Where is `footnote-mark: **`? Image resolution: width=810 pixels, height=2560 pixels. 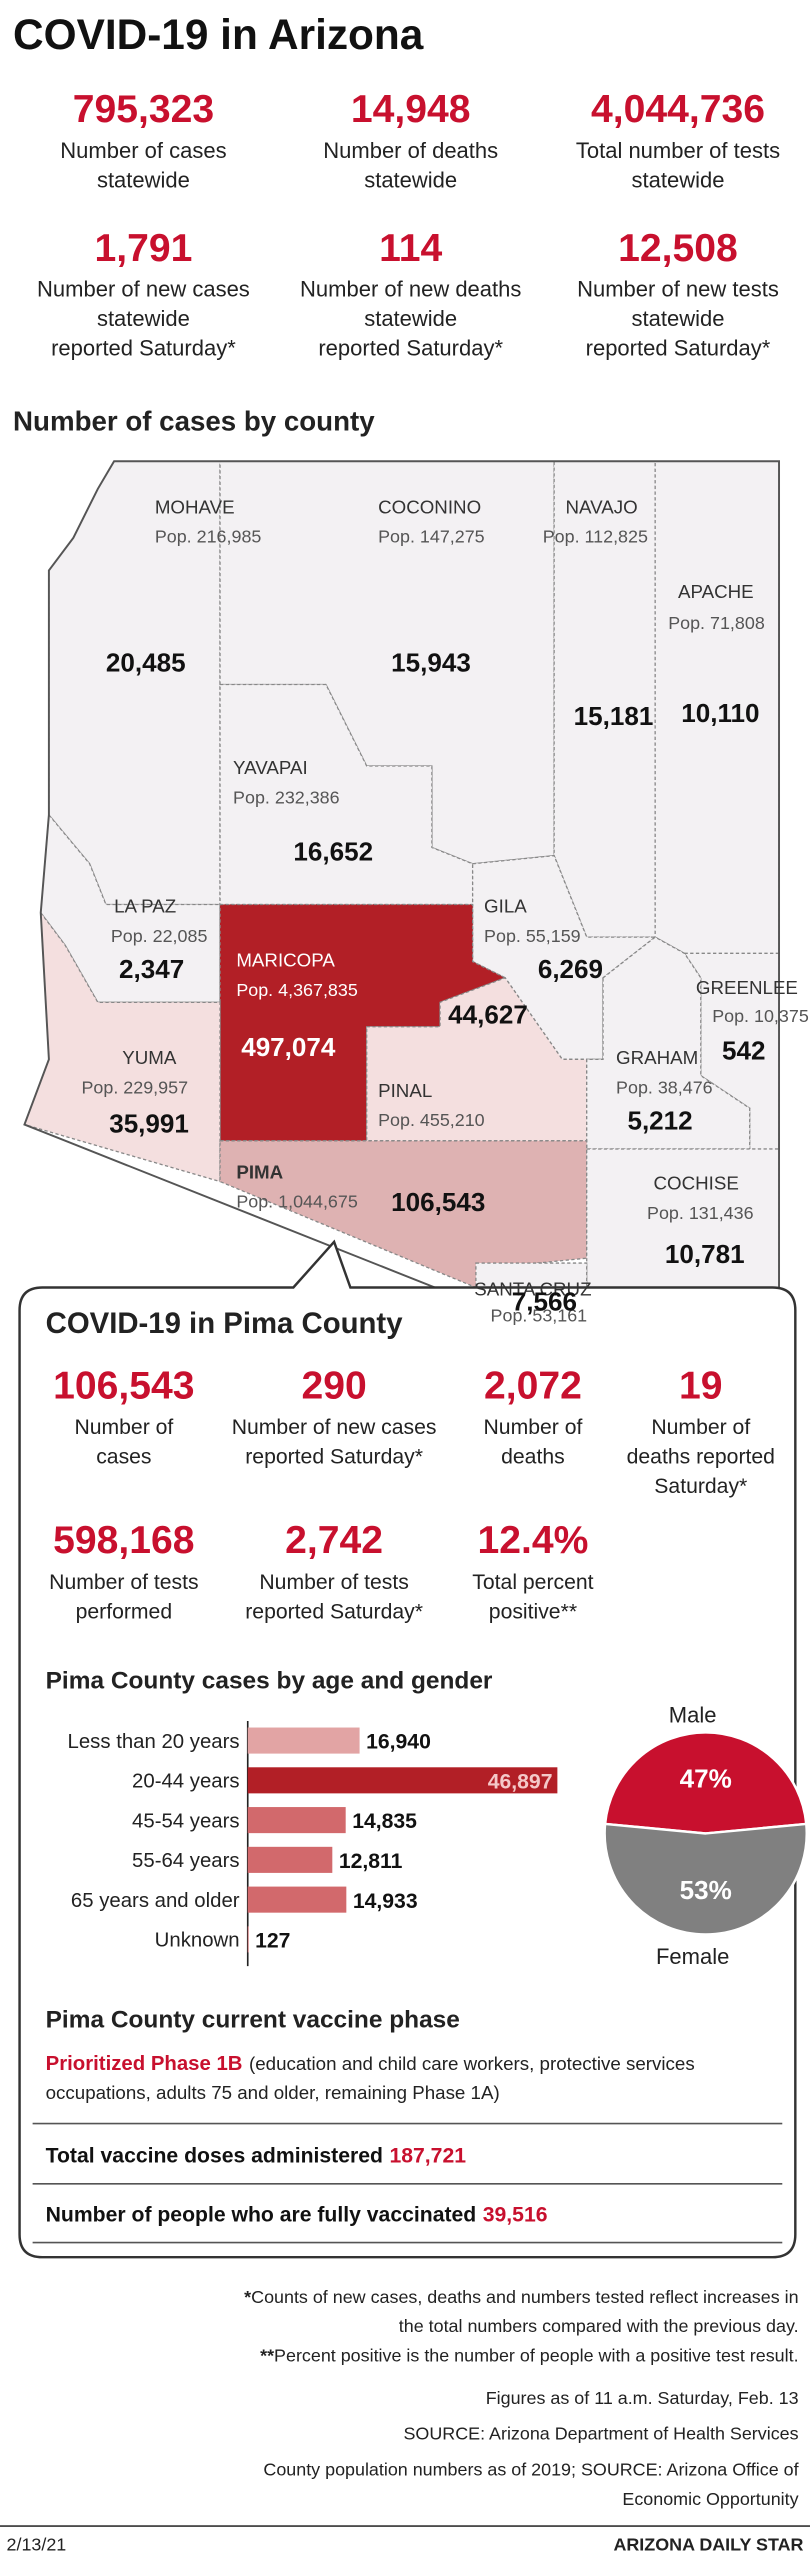
footnote-mark: ** is located at coordinates (267, 2355).